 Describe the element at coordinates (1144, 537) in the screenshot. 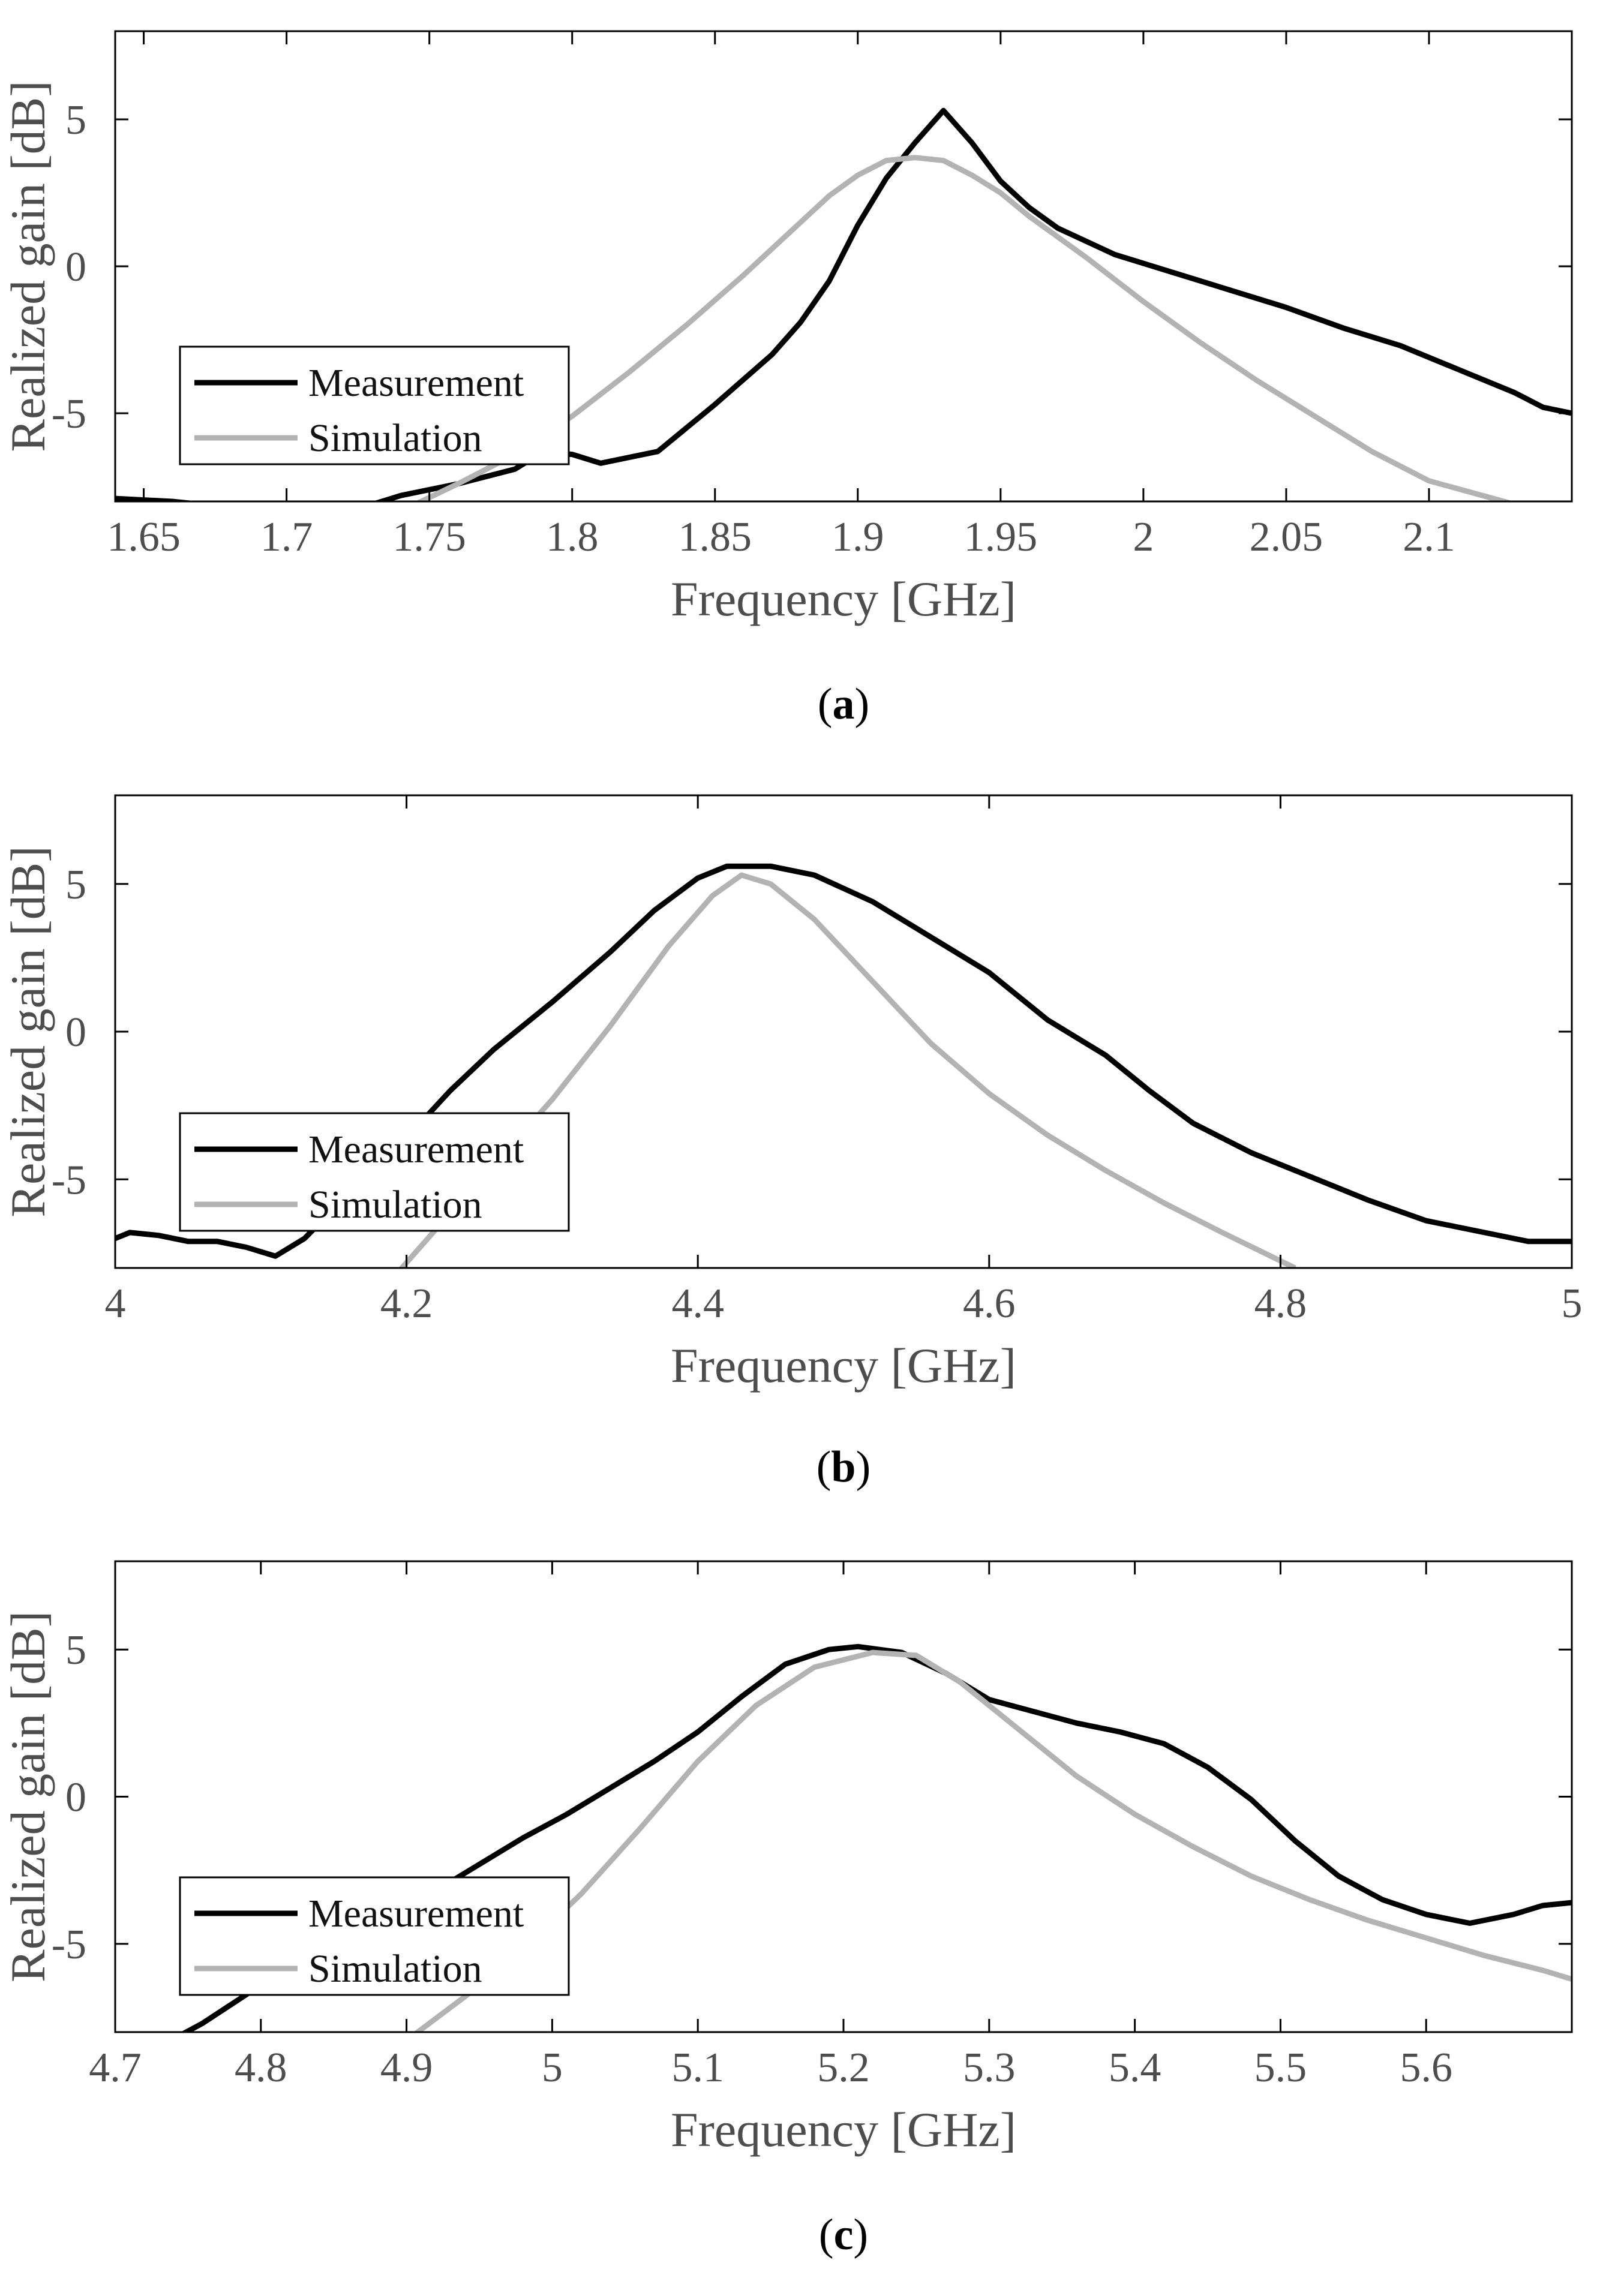

I see `x-tick-label: 2` at that location.